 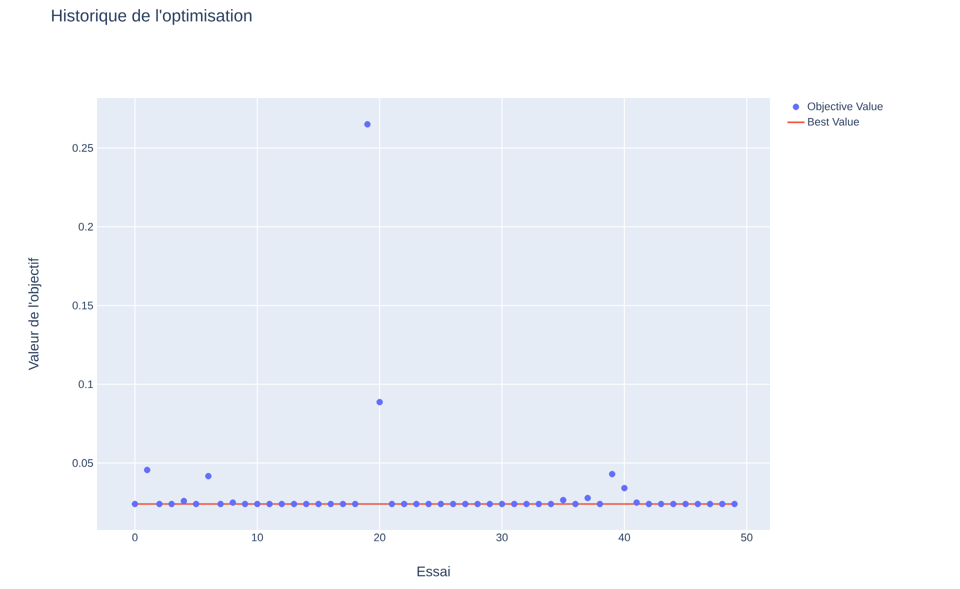 What do you see at coordinates (35, 314) in the screenshot?
I see `y-axis-title: Valeur de l'objectif` at bounding box center [35, 314].